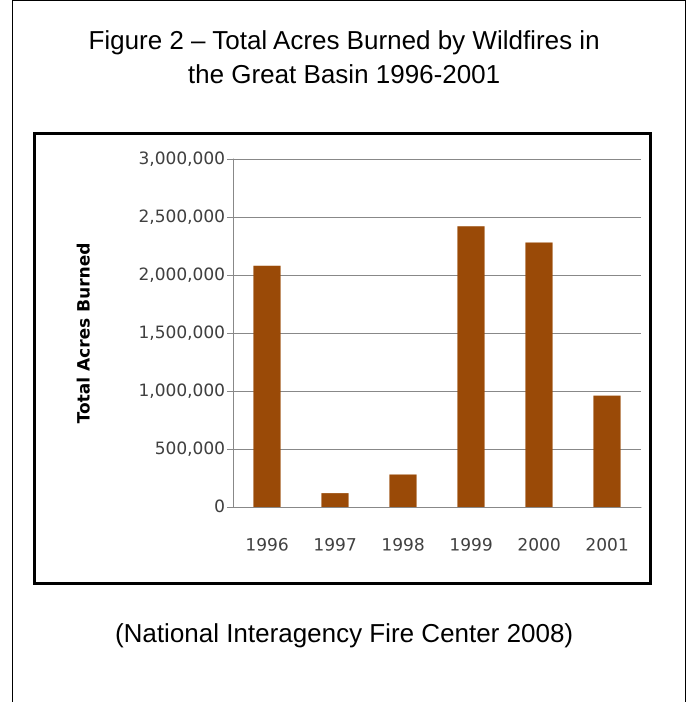  I want to click on chart-title: Figure 2 – Total Acres Burned by Wildfires in the Great Basin 1996-2001, so click(344, 57).